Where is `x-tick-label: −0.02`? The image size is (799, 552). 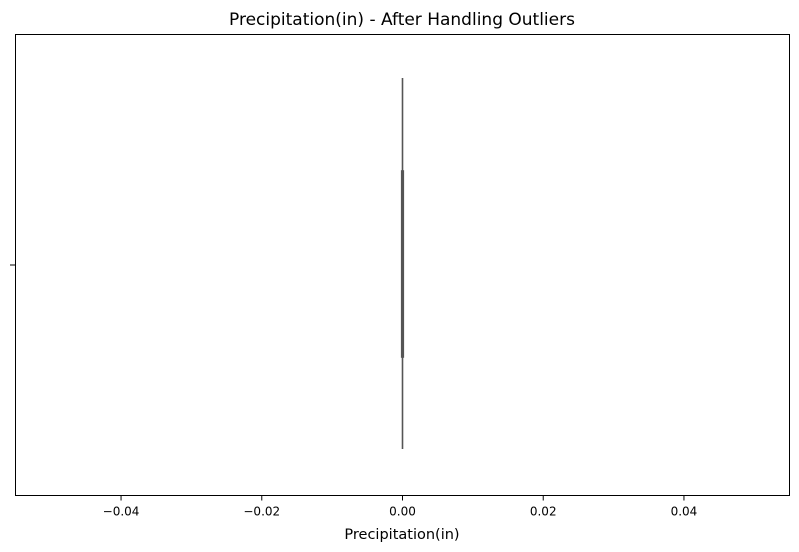 x-tick-label: −0.02 is located at coordinates (261, 512).